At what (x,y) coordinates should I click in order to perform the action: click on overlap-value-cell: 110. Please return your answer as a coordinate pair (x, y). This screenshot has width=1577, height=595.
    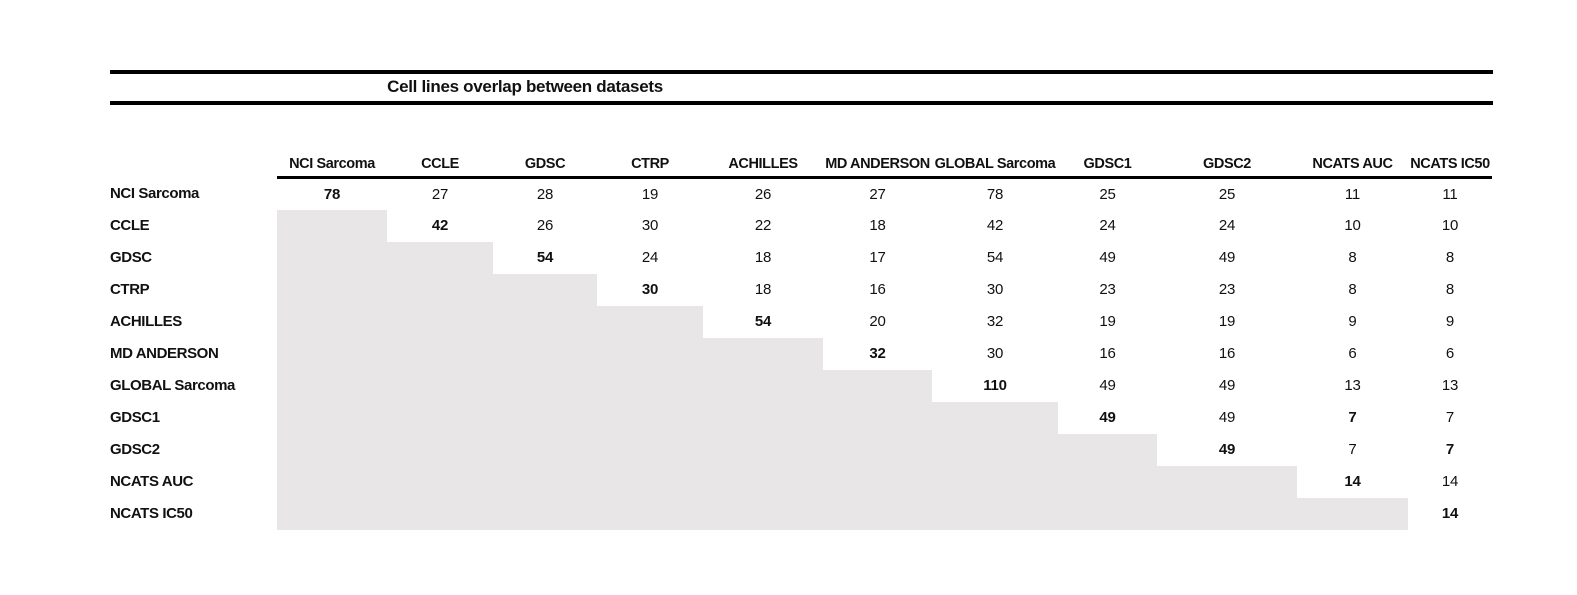
    Looking at the image, I should click on (995, 385).